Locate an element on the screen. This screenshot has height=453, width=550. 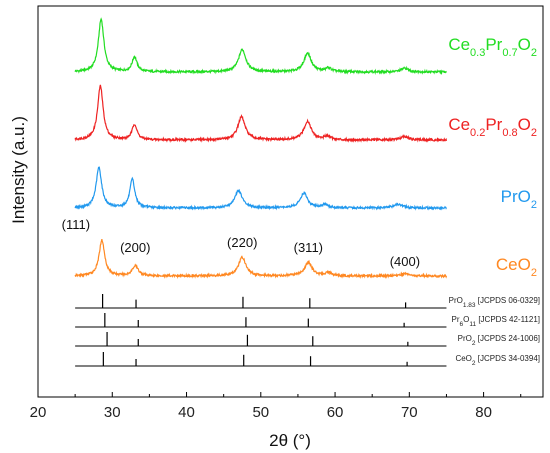
series-label: CeO2 is located at coordinates (516, 267).